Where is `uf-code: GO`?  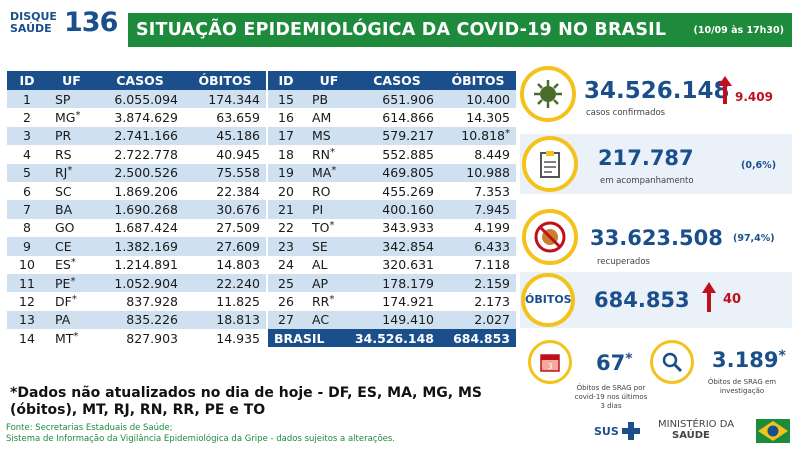
uf-code: GO is located at coordinates (65, 228).